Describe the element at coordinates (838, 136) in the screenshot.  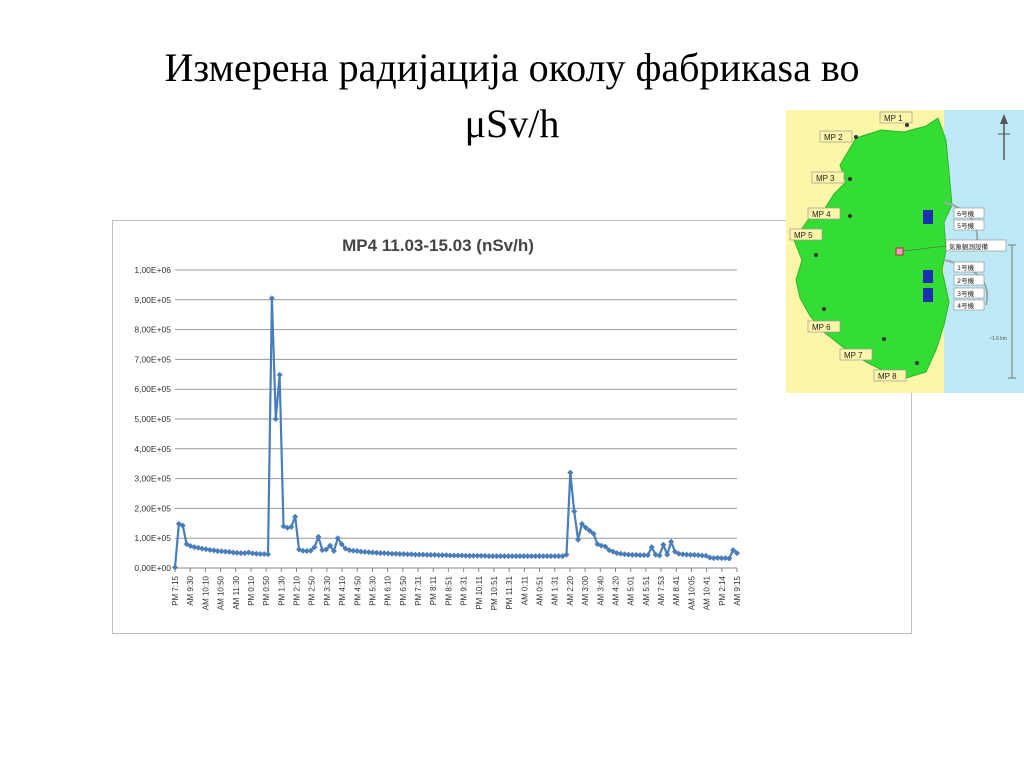
I see `mp2-marker: MP 2` at that location.